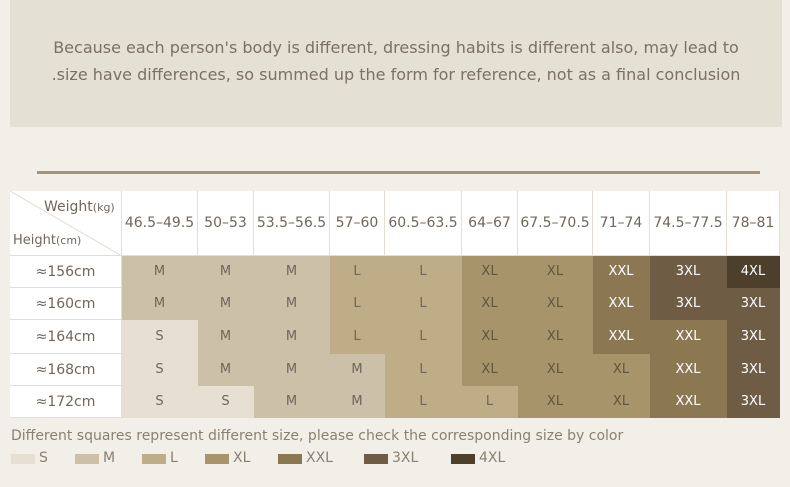  I want to click on corner-cell: Weight(kg) Height(cm), so click(66, 223).